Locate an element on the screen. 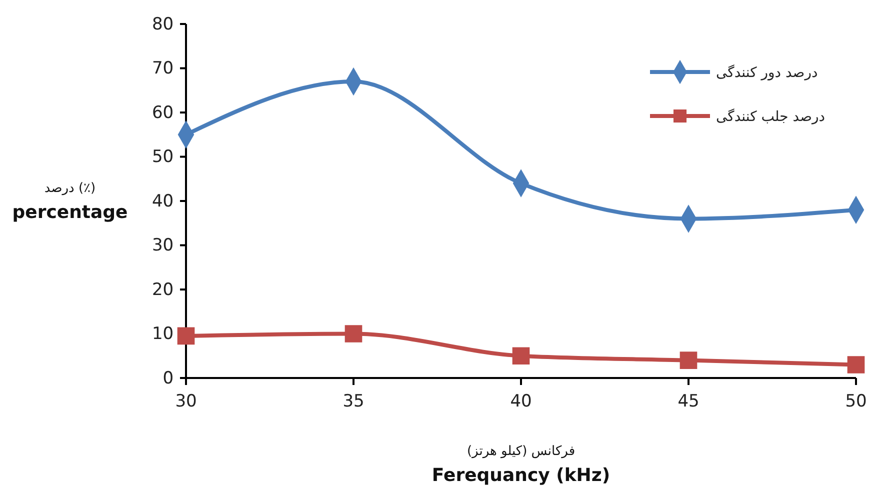  x-tick-label: 45 is located at coordinates (689, 402).